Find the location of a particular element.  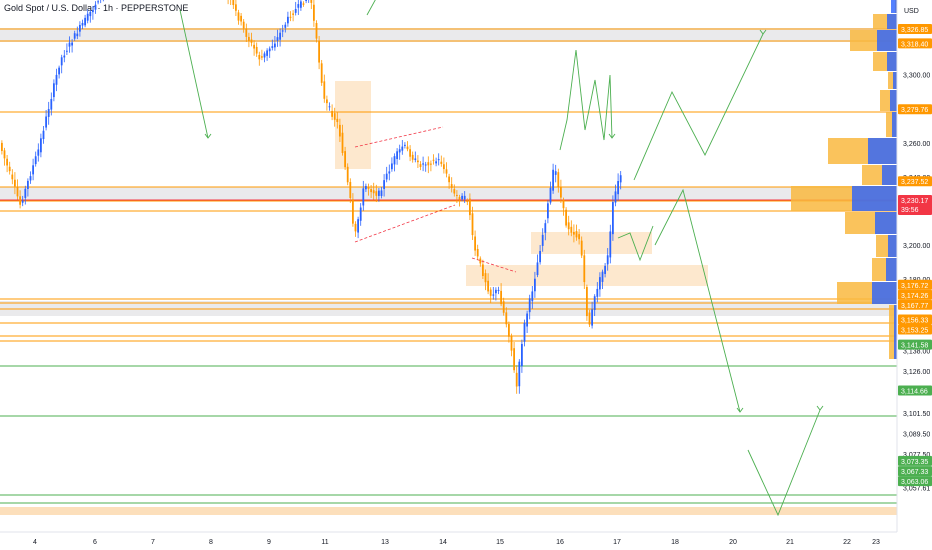

y-tick-label: 3,089.50 is located at coordinates (916, 434).